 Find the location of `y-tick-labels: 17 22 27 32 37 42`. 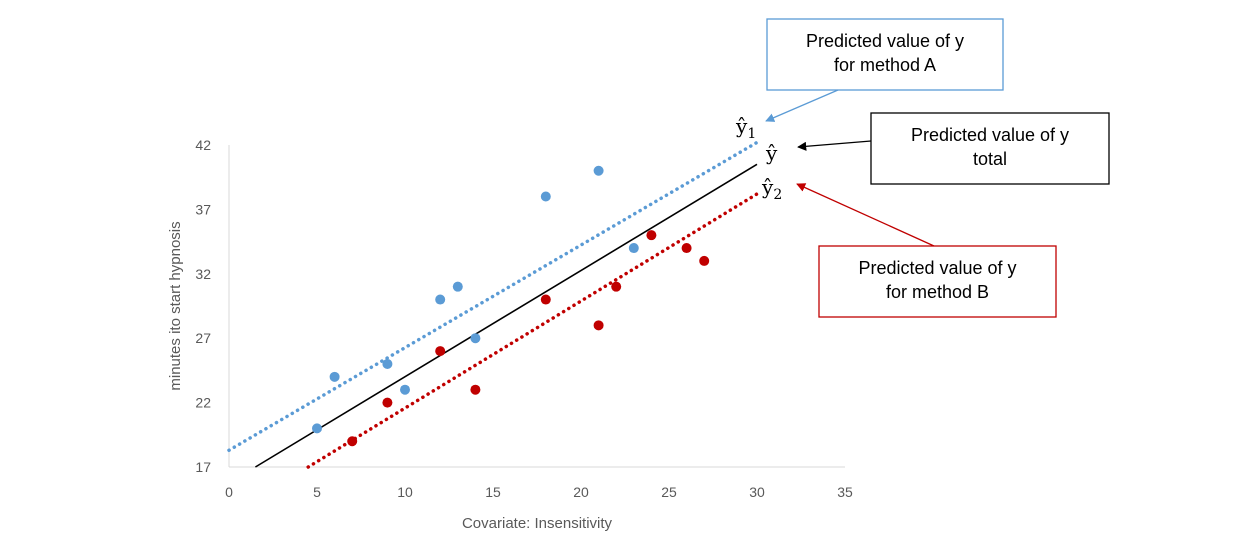

y-tick-labels: 17 22 27 32 37 42 is located at coordinates (203, 306).